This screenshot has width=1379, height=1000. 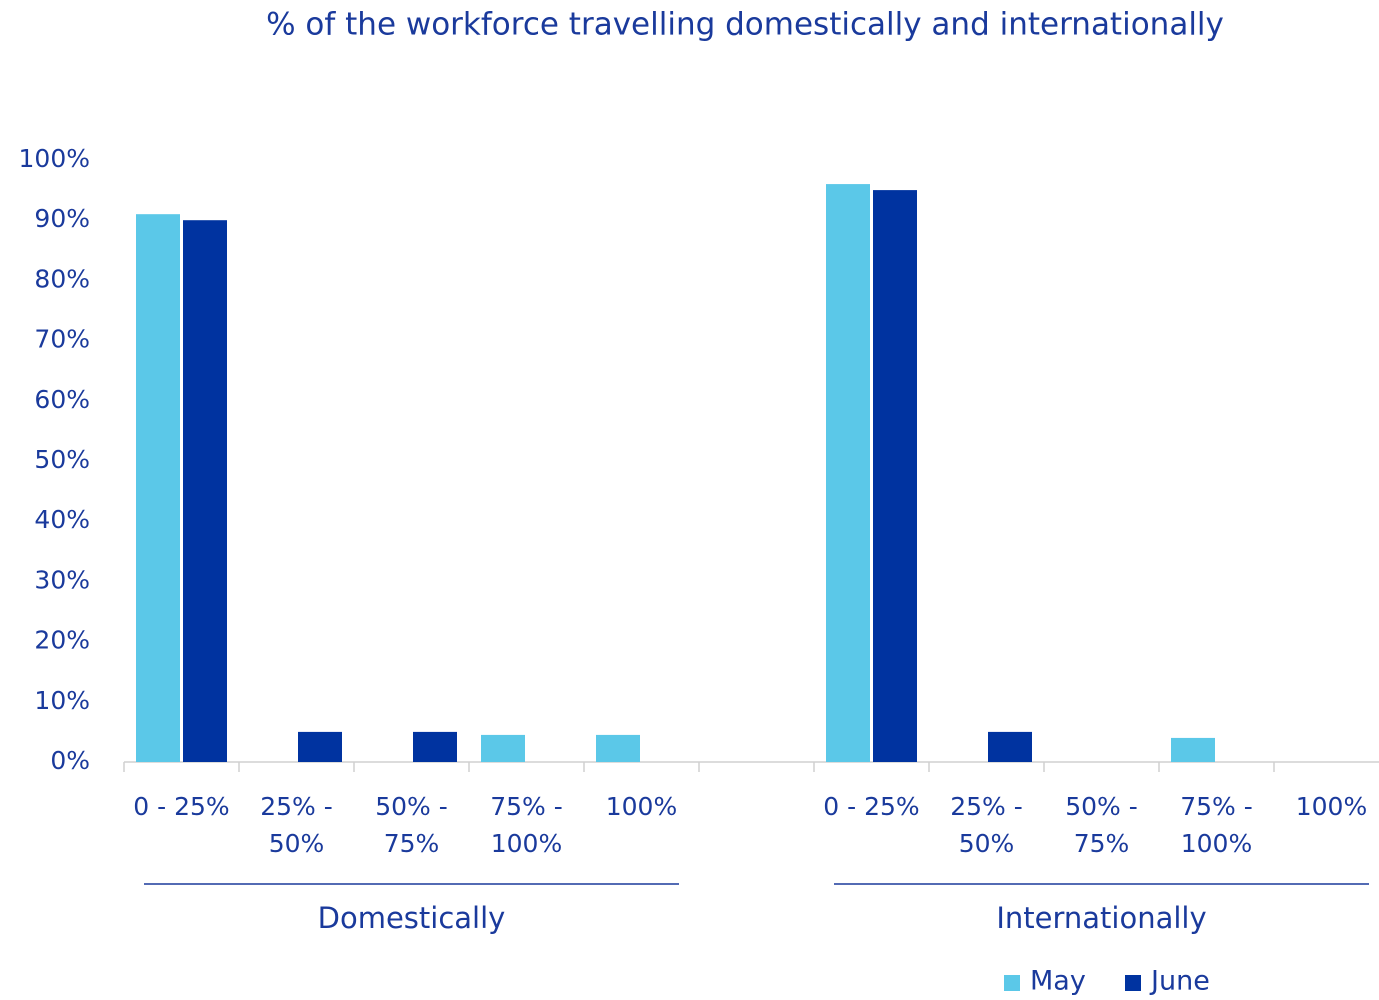 I want to click on y-tick-label: 30%, so click(x=62, y=579).